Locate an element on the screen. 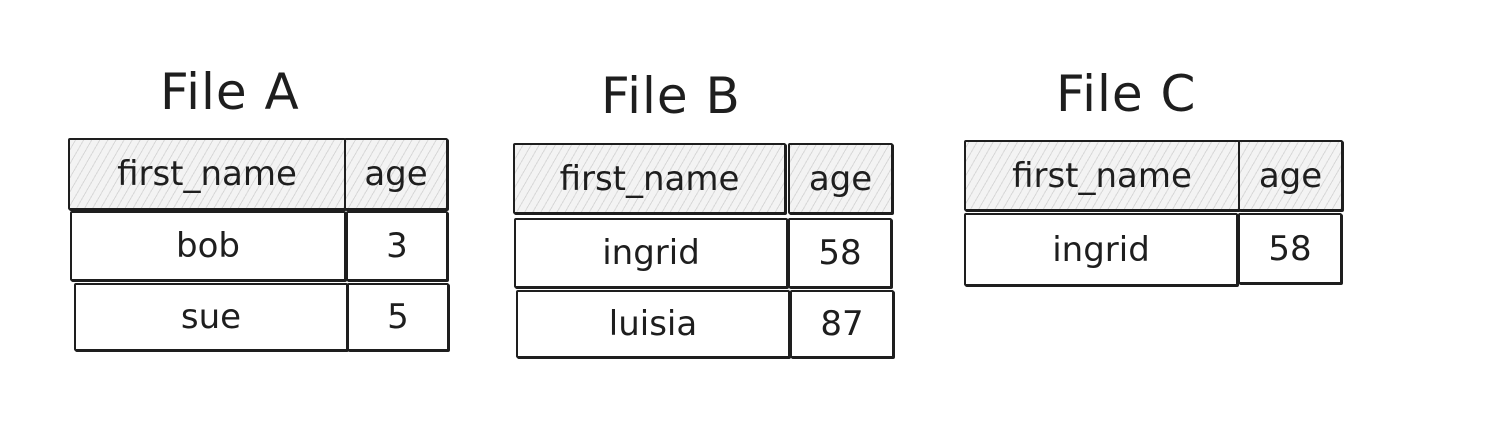 The width and height of the screenshot is (1510, 432). file-c-header-age: age is located at coordinates (1290, 175).